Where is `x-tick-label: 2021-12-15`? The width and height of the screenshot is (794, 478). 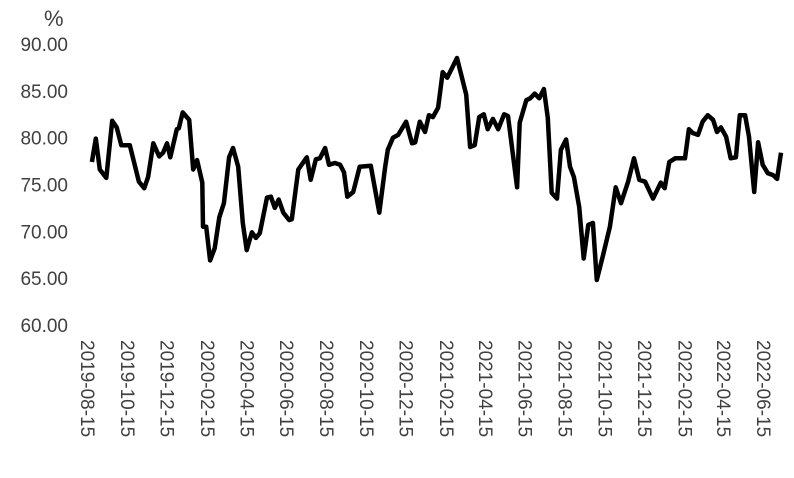
x-tick-label: 2021-12-15 is located at coordinates (643, 388).